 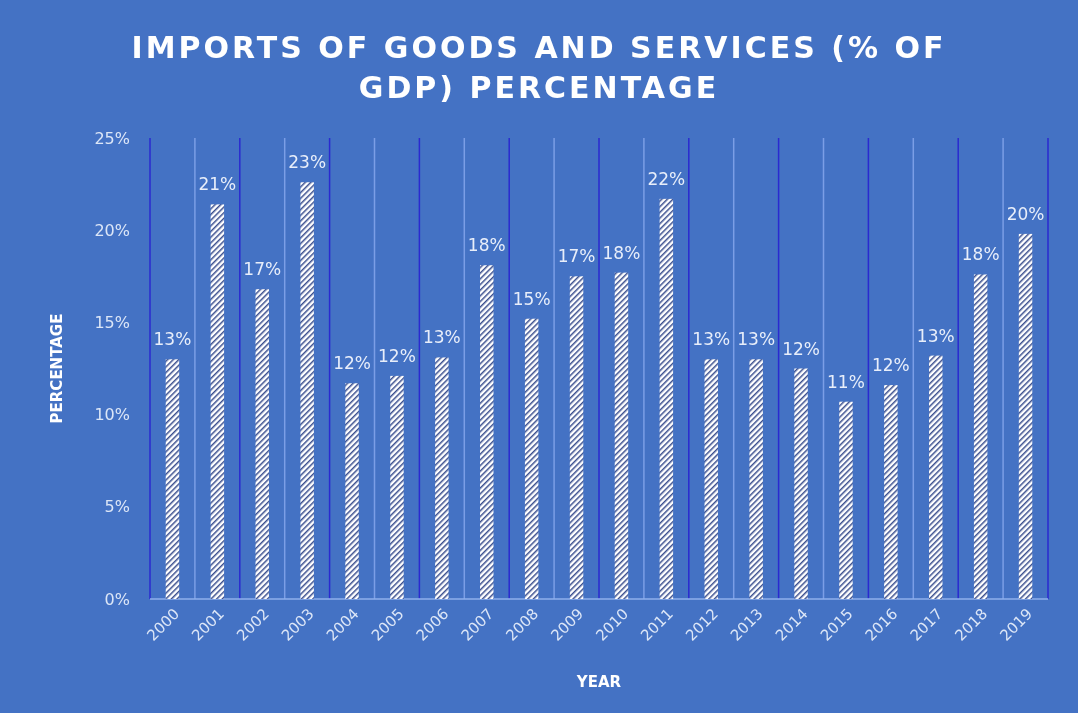 What do you see at coordinates (112, 138) in the screenshot?
I see `y-tick-label: 25%` at bounding box center [112, 138].